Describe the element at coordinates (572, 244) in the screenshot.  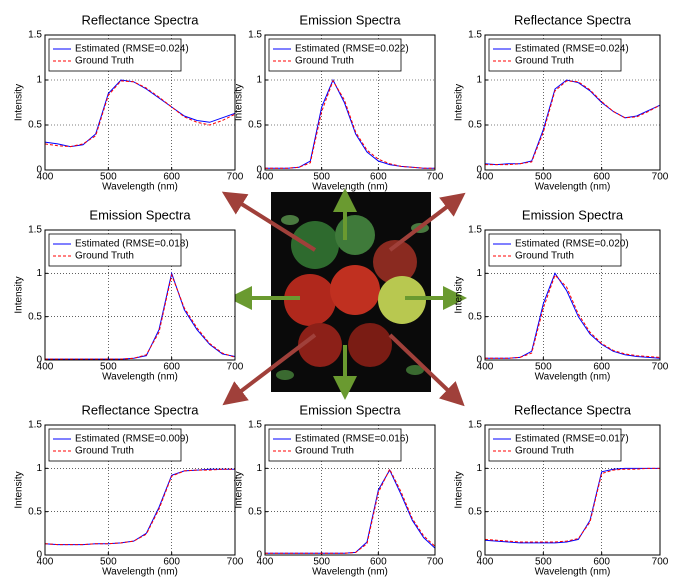
I see `legend-label: Estimated (RMSE=0.020)` at that location.